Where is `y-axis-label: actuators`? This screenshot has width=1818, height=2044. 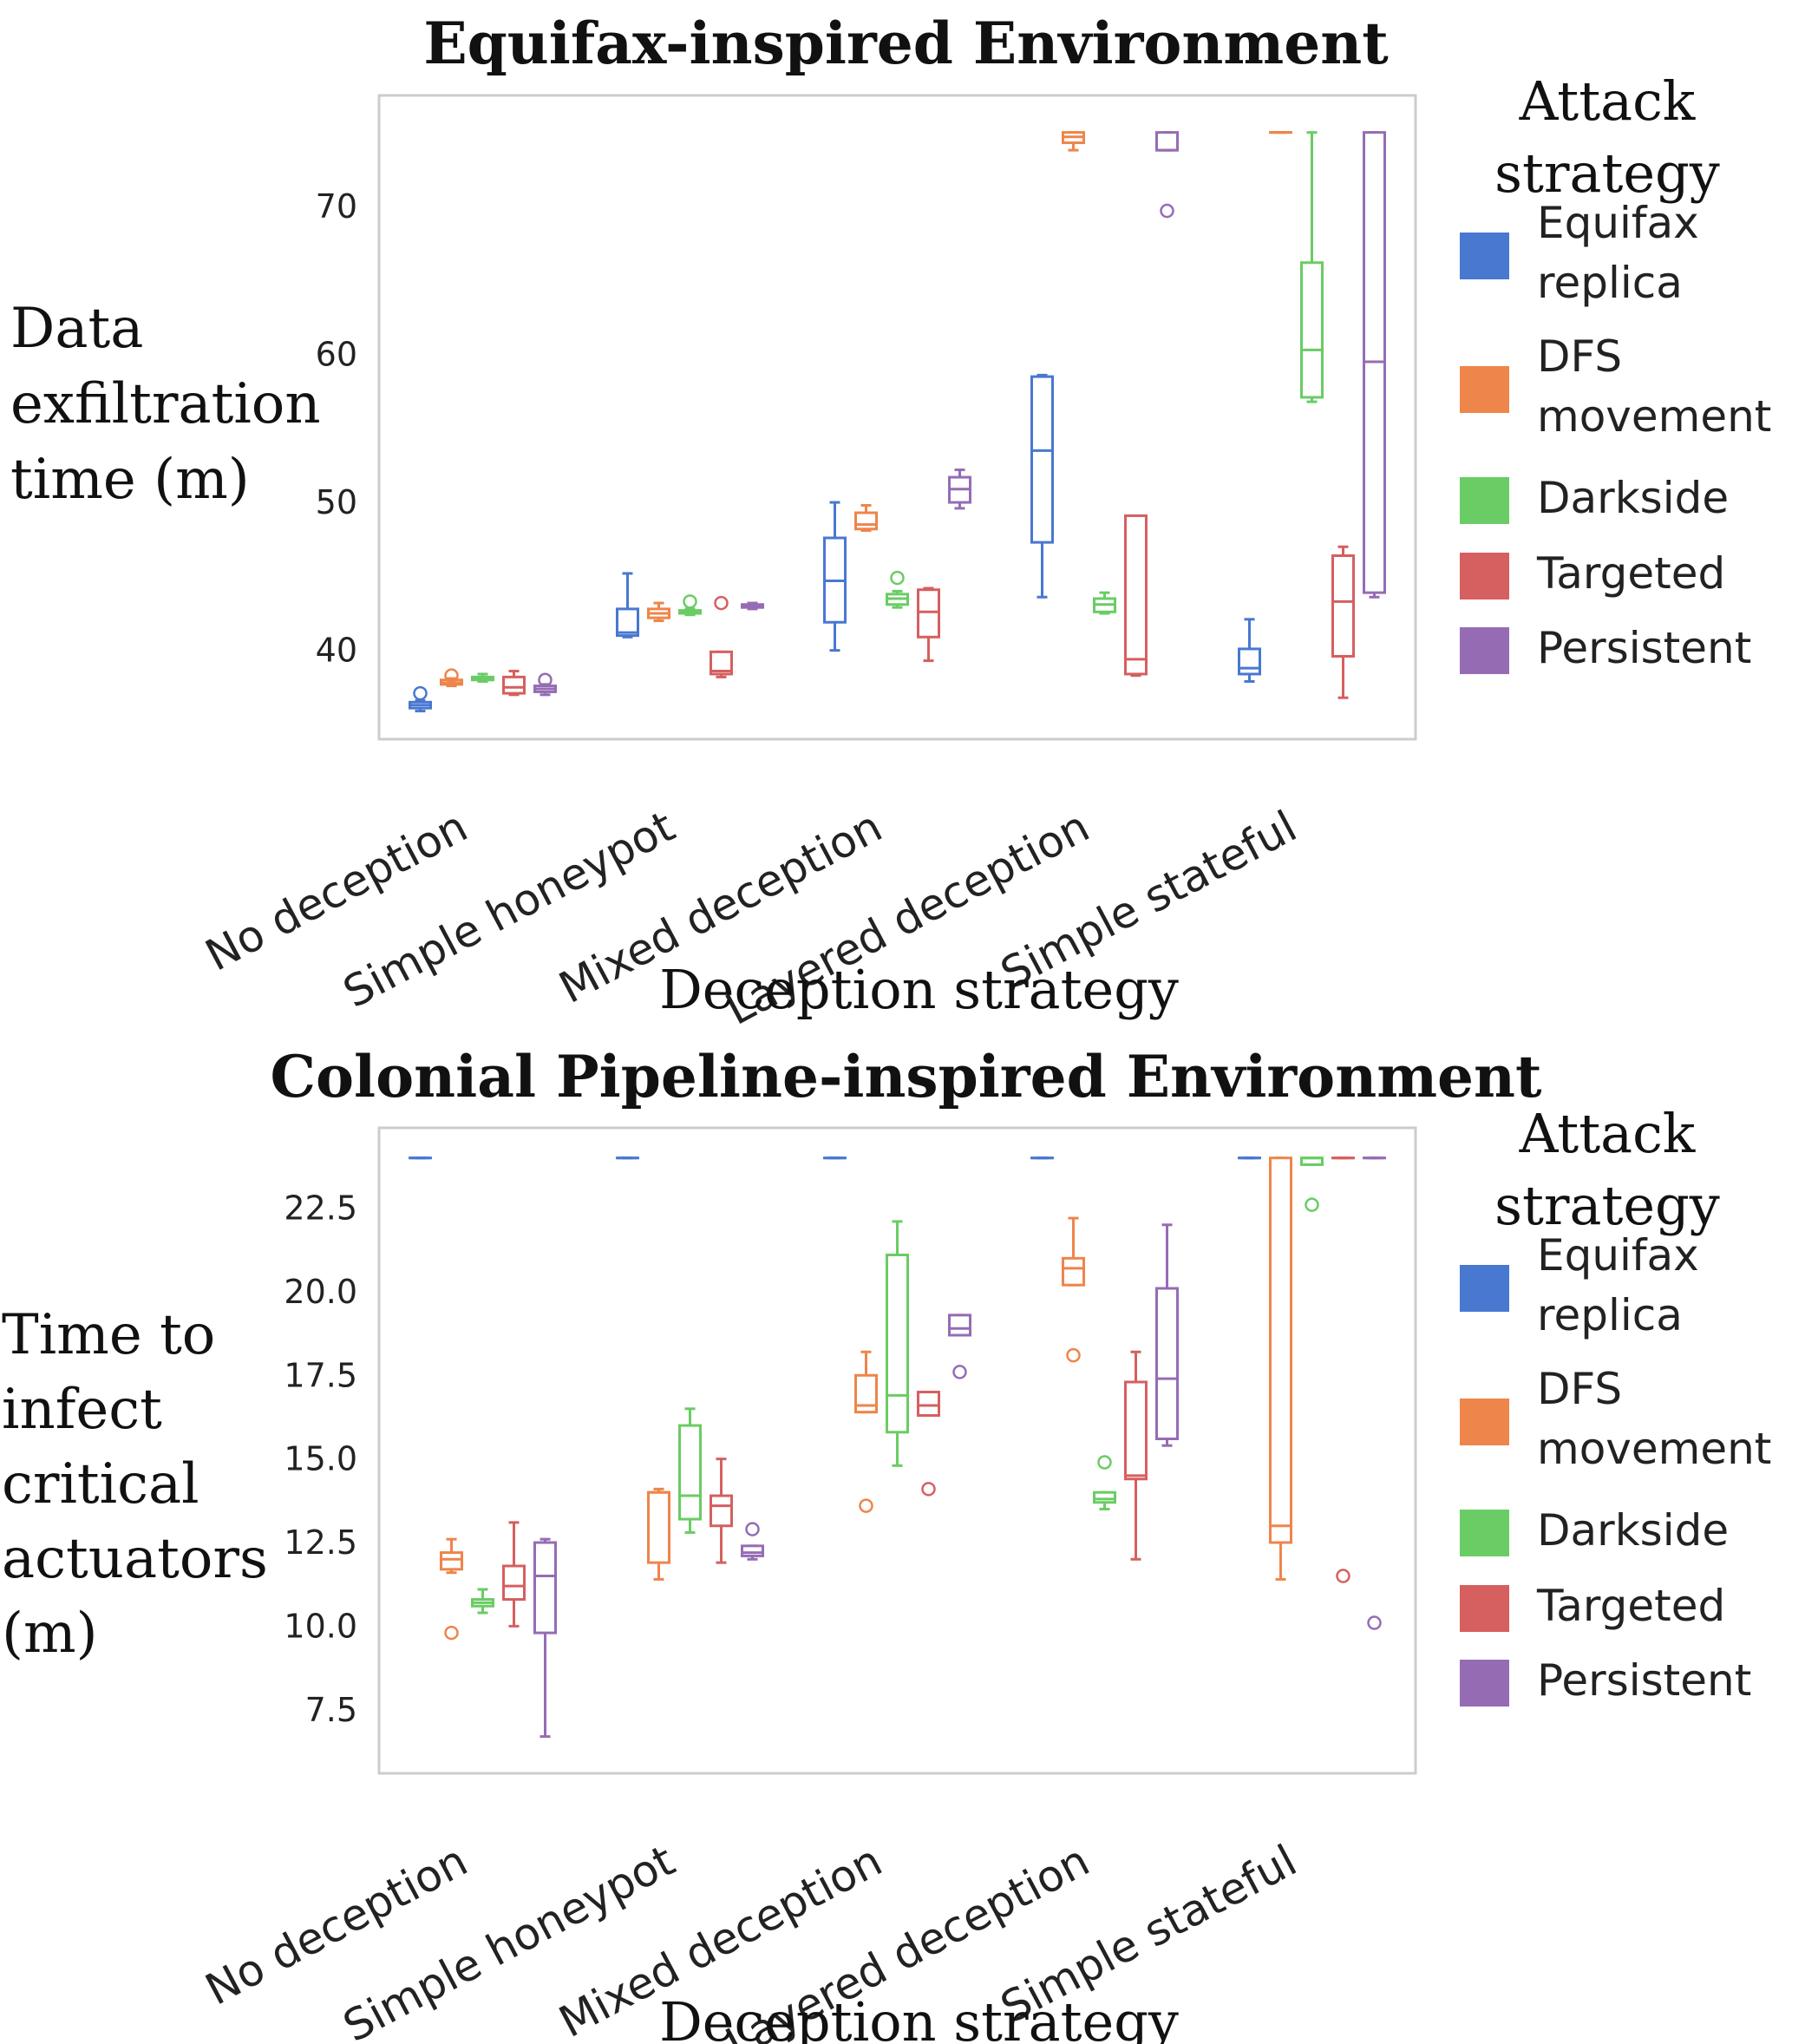
y-axis-label: actuators is located at coordinates (135, 1559).